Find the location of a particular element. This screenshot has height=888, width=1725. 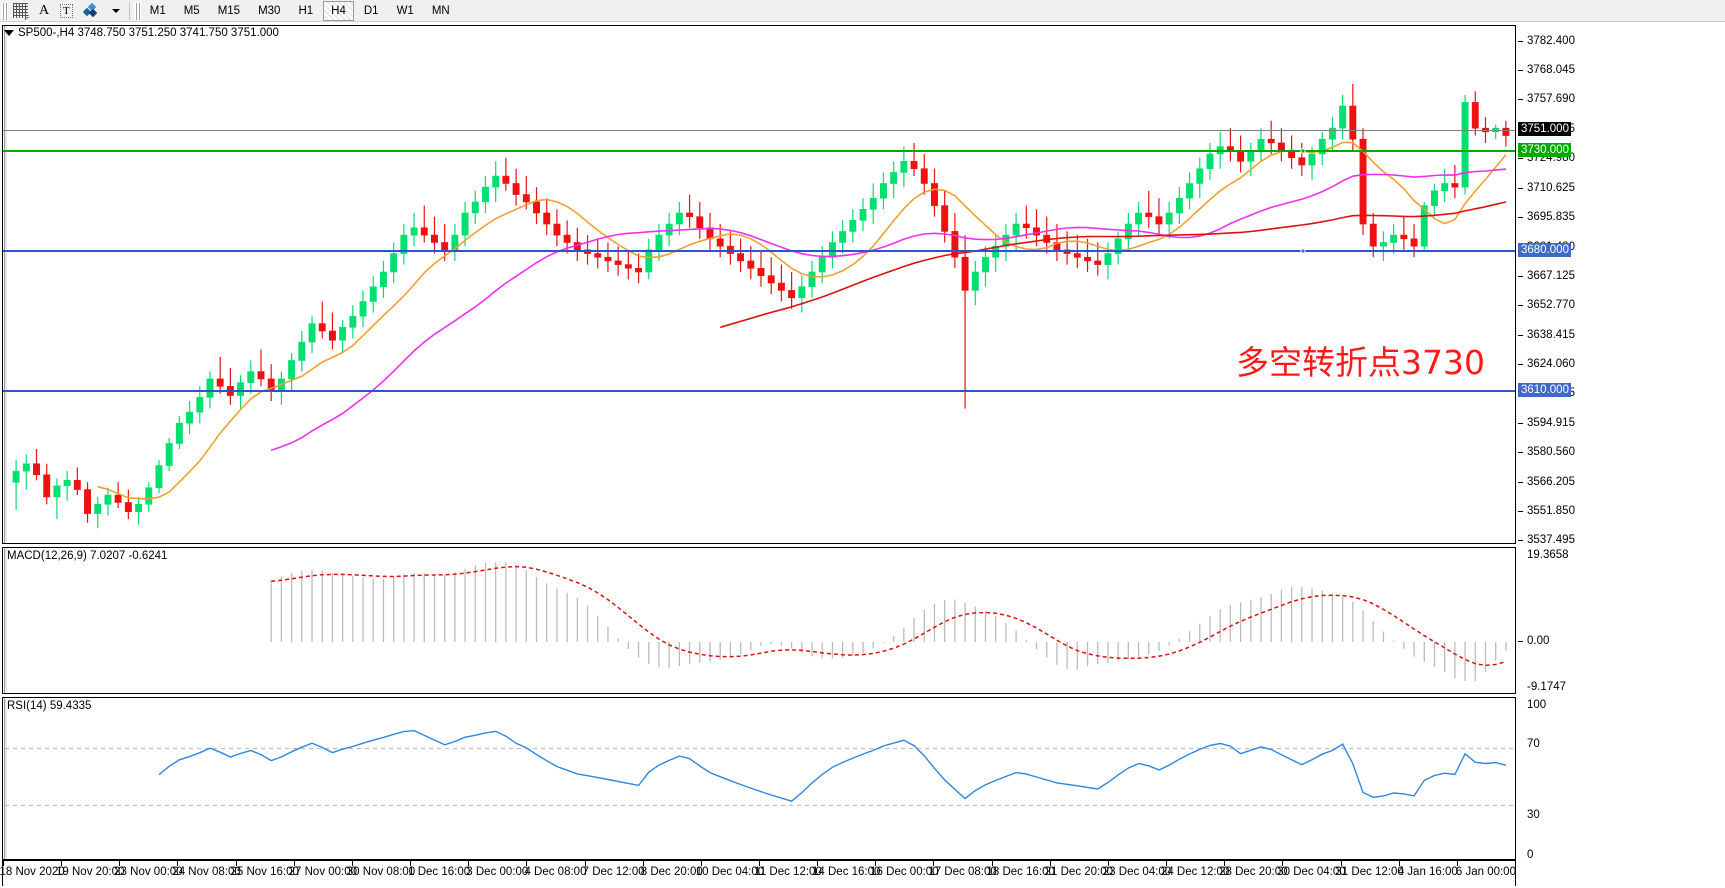

current-price-line is located at coordinates (759, 130).